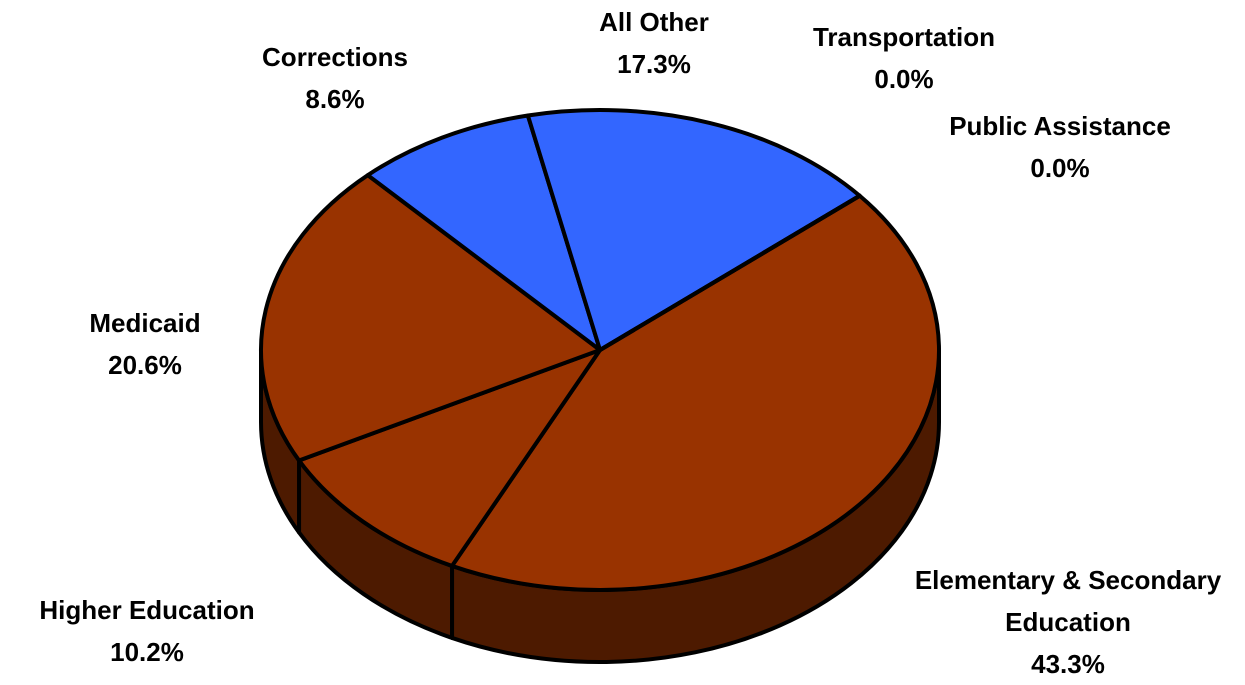  What do you see at coordinates (147, 652) in the screenshot?
I see `value-label: 10.2%` at bounding box center [147, 652].